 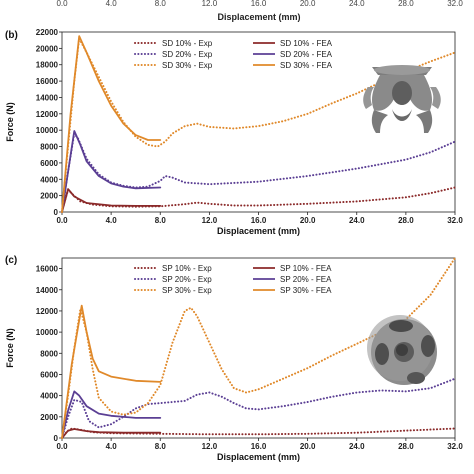 What do you see at coordinates (306, 43) in the screenshot?
I see `legend-label: SD 10% - FEA` at bounding box center [306, 43].